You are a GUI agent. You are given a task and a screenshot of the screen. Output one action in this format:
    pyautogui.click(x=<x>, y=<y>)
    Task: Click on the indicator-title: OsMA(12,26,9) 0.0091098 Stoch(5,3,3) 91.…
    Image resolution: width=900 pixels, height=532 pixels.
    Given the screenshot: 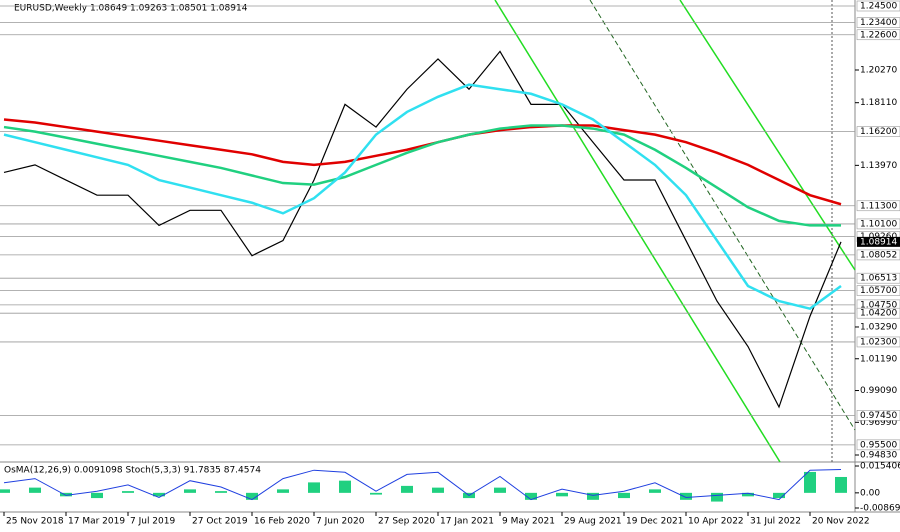 What is the action you would take?
    pyautogui.click(x=132, y=471)
    